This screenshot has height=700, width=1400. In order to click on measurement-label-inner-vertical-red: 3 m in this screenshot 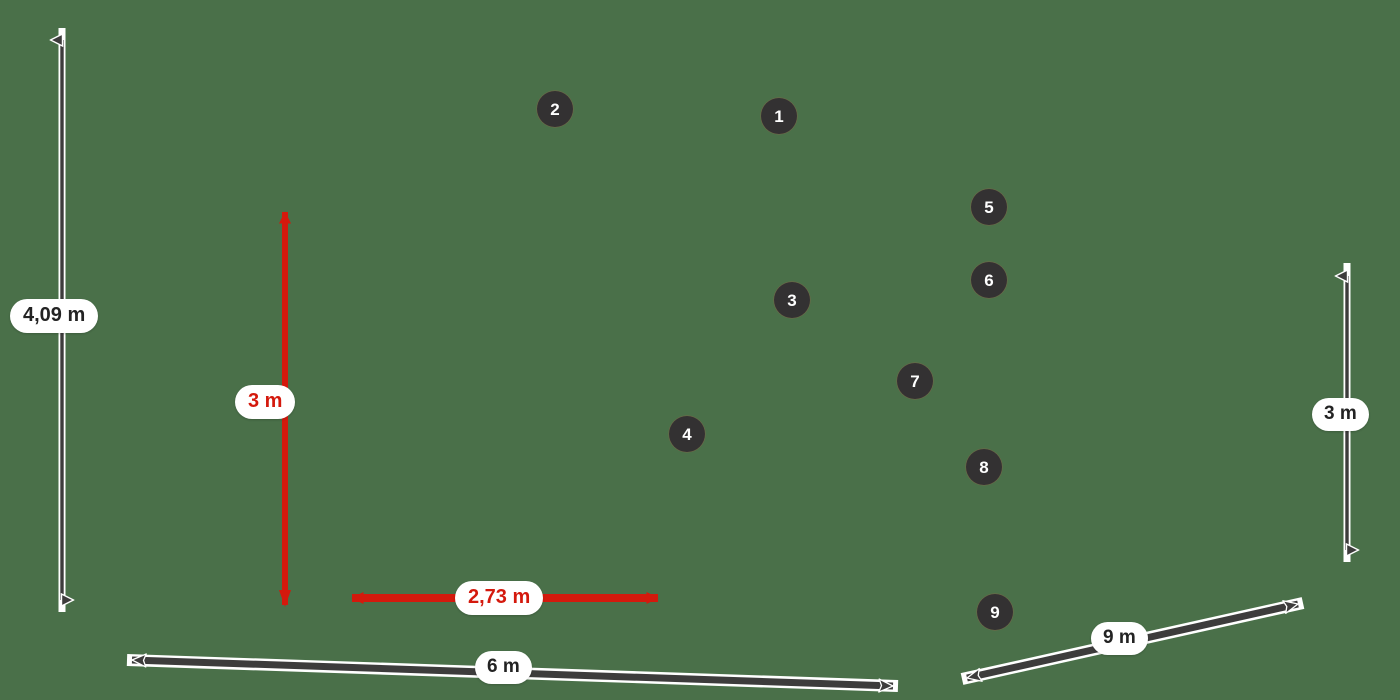, I will do `click(265, 402)`.